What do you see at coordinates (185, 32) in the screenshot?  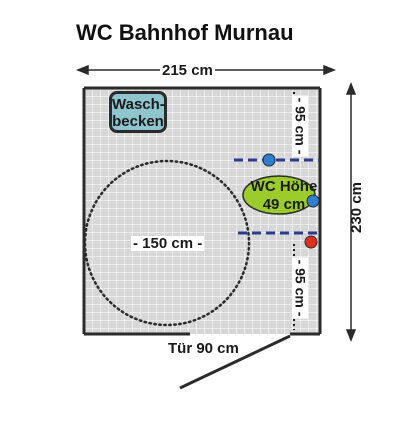 I see `page-title: WC Bahnhof Murnau` at bounding box center [185, 32].